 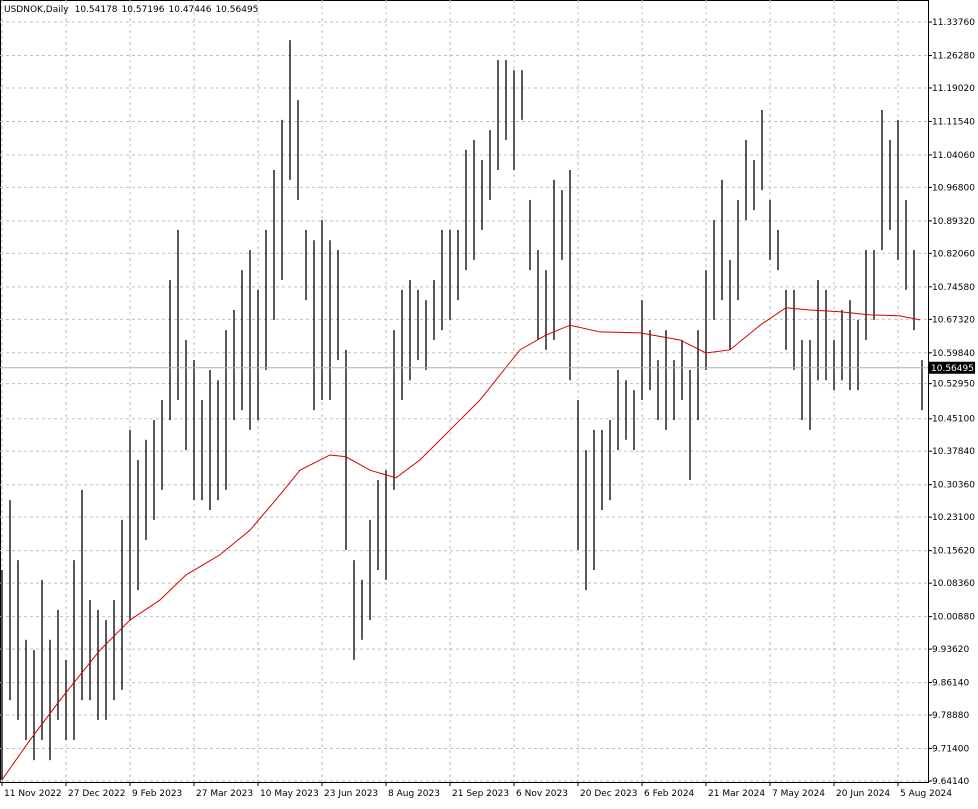 I want to click on y-tick-label: 10.82060, so click(x=953, y=254).